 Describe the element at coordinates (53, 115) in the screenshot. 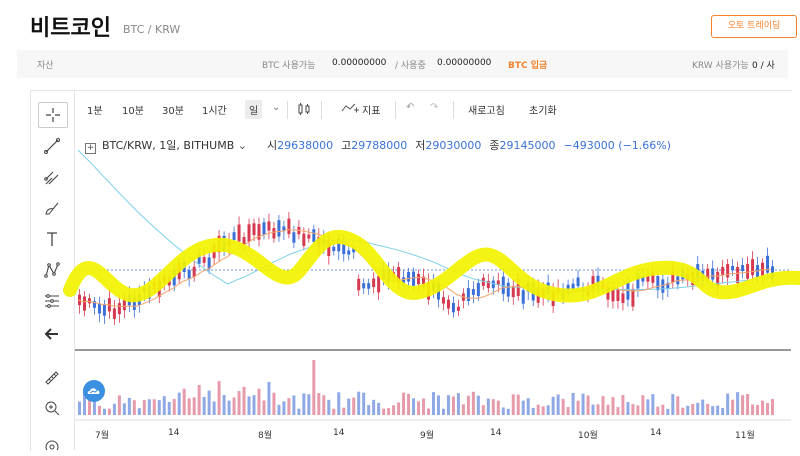

I see `crosshair-icon` at that location.